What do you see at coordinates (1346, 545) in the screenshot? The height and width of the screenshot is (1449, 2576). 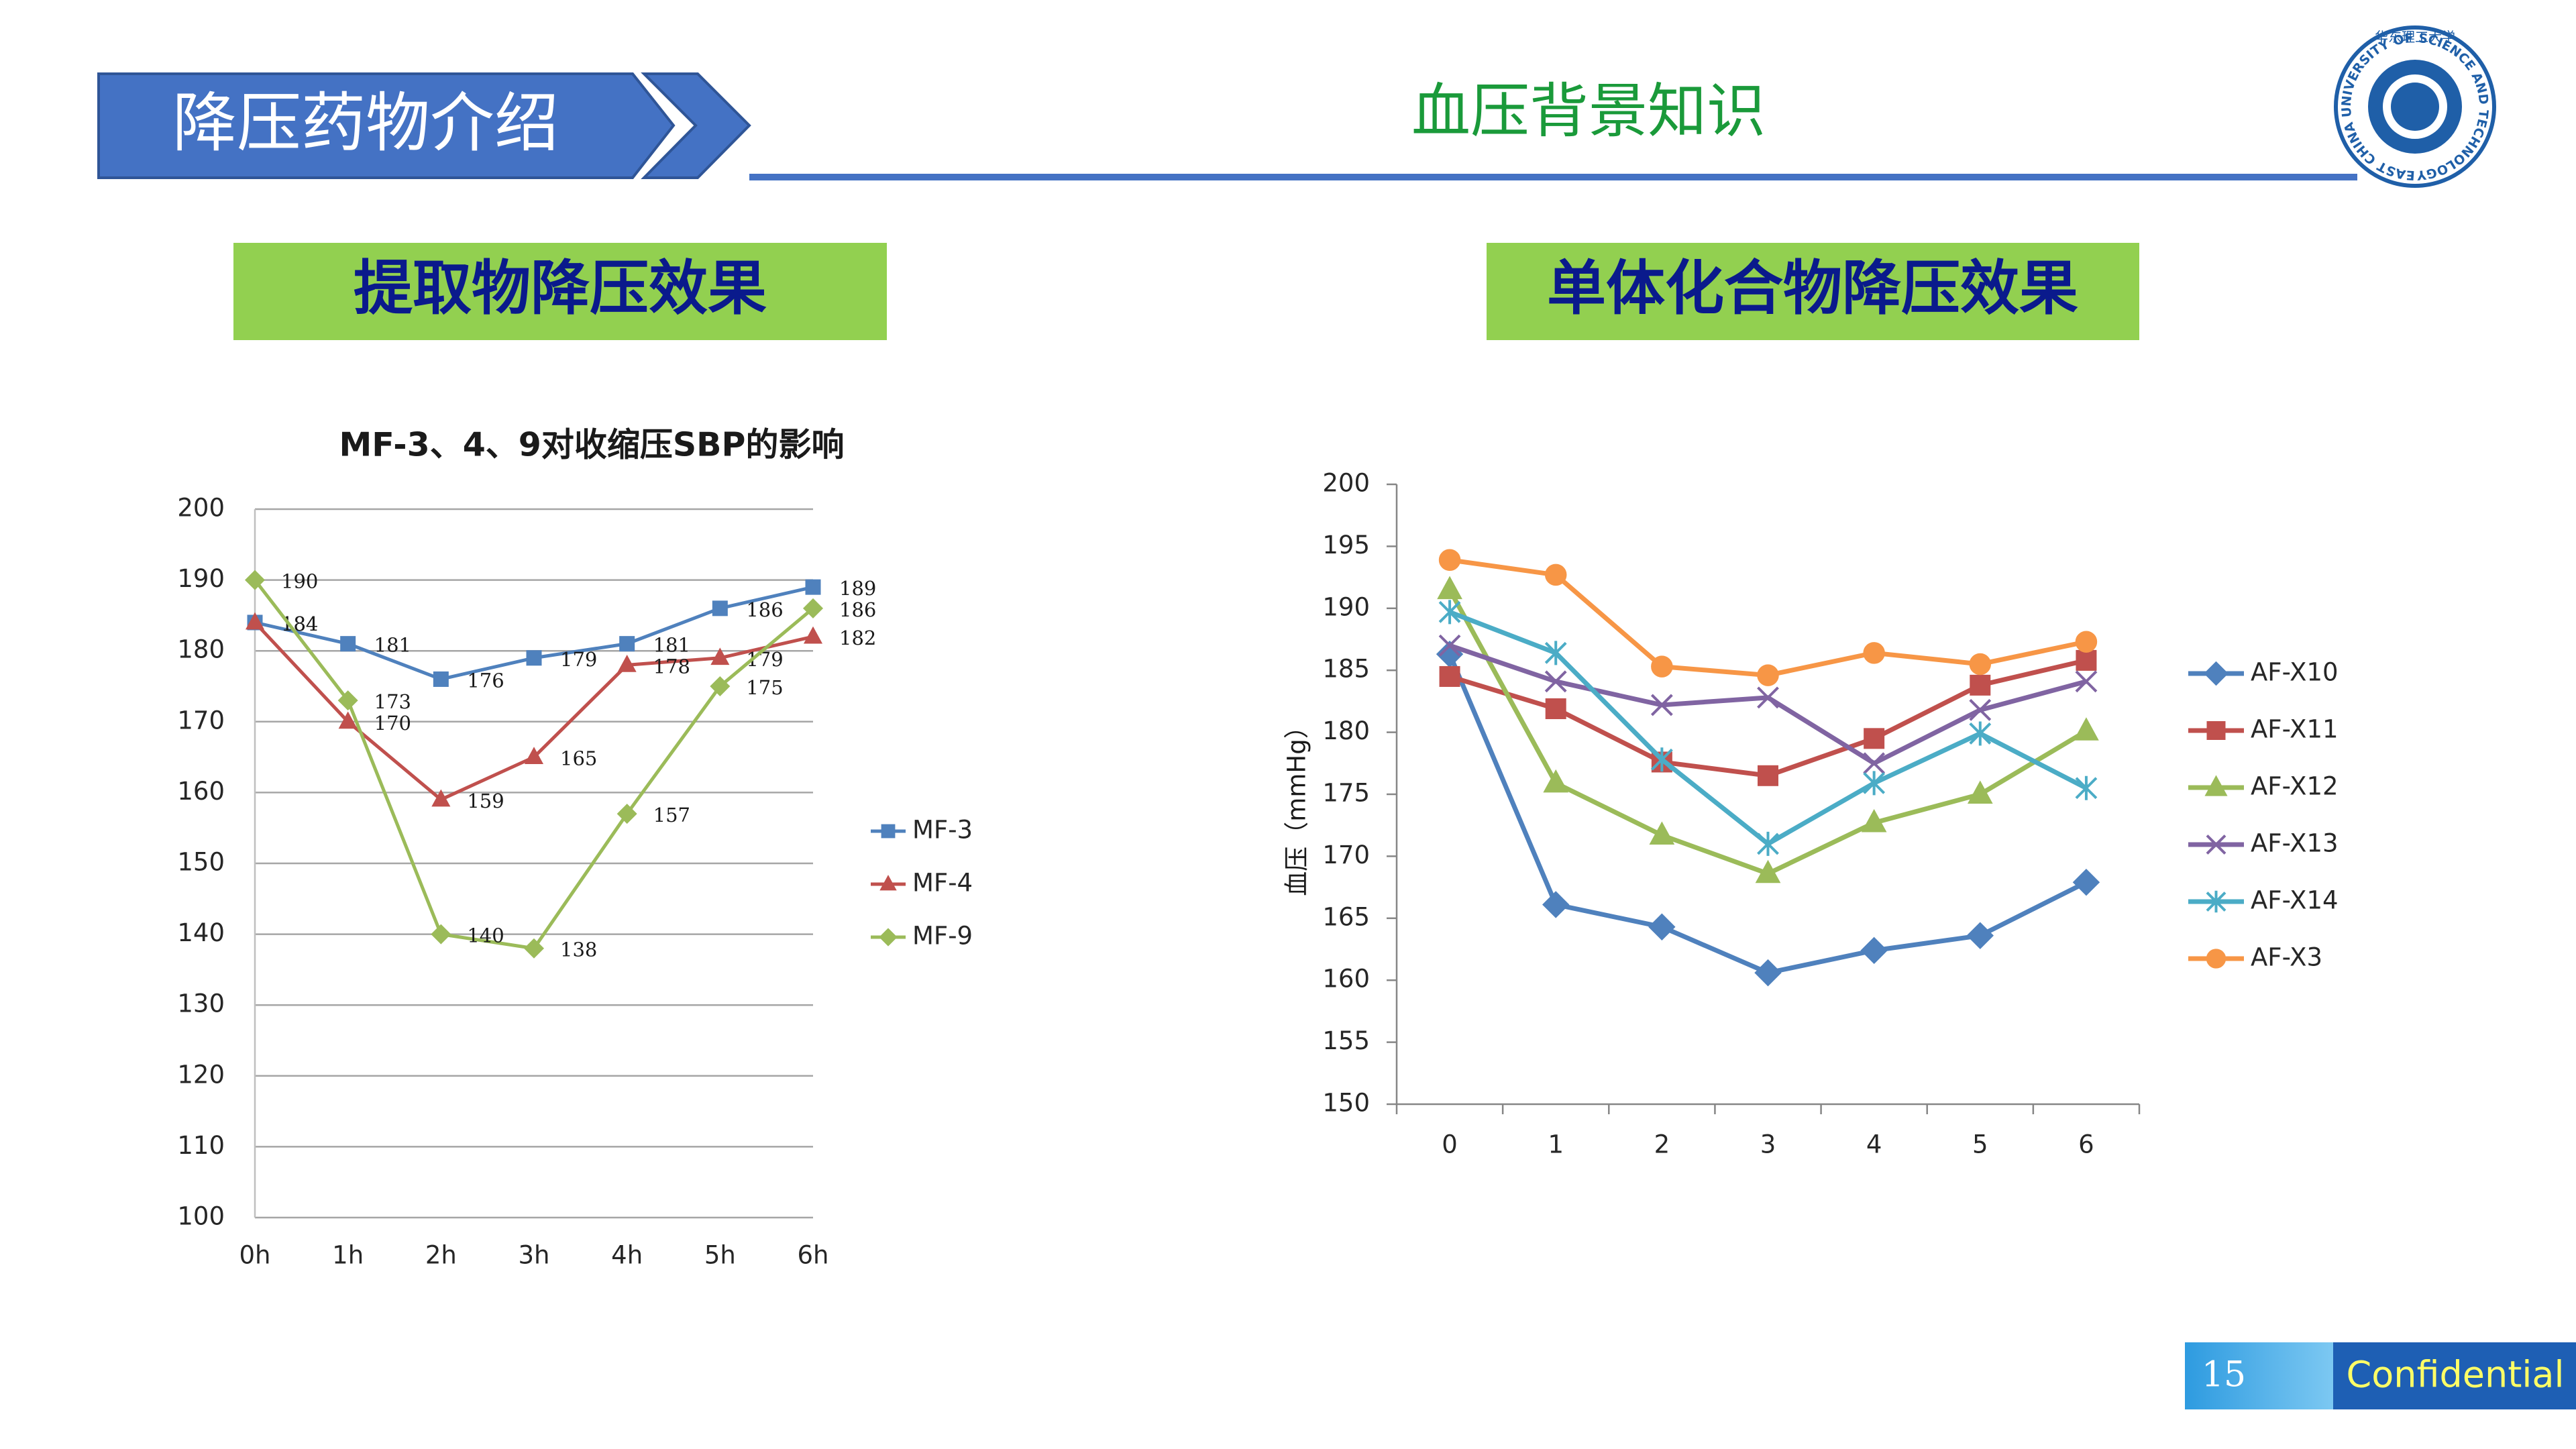 I see `y-tick-label: 195` at bounding box center [1346, 545].